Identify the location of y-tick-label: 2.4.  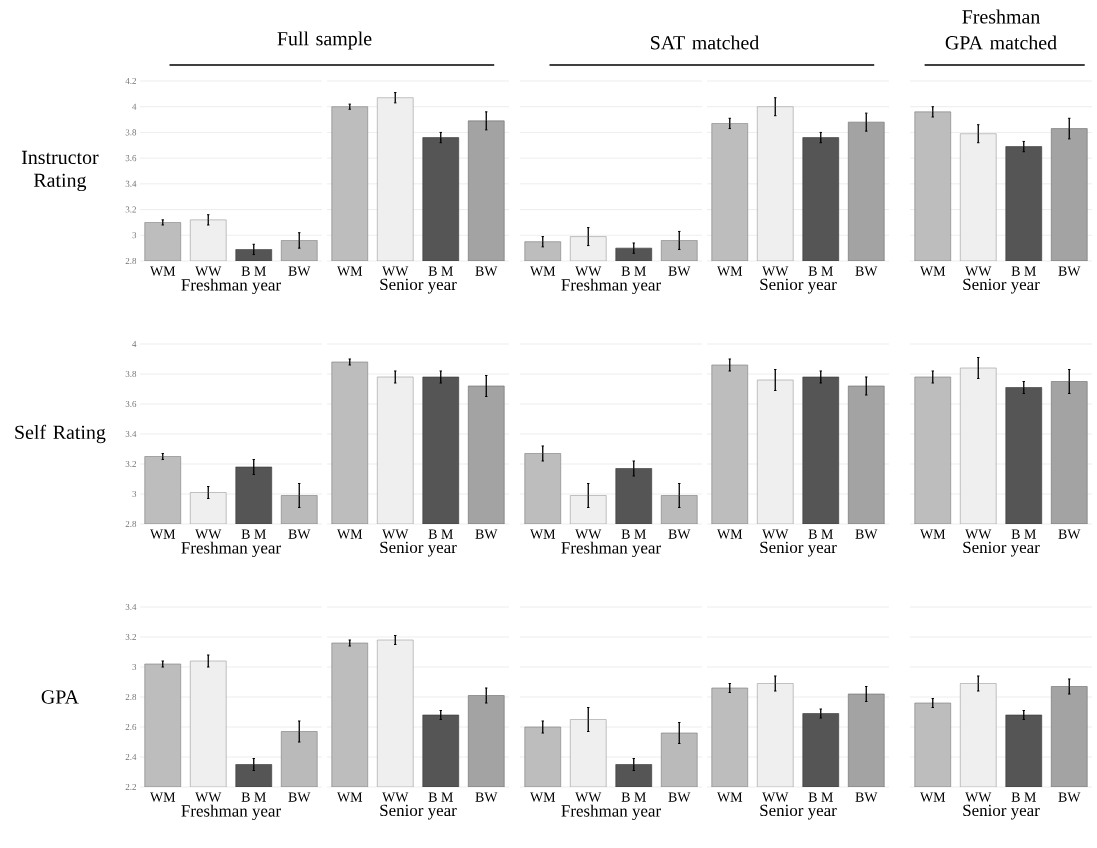
(131, 757).